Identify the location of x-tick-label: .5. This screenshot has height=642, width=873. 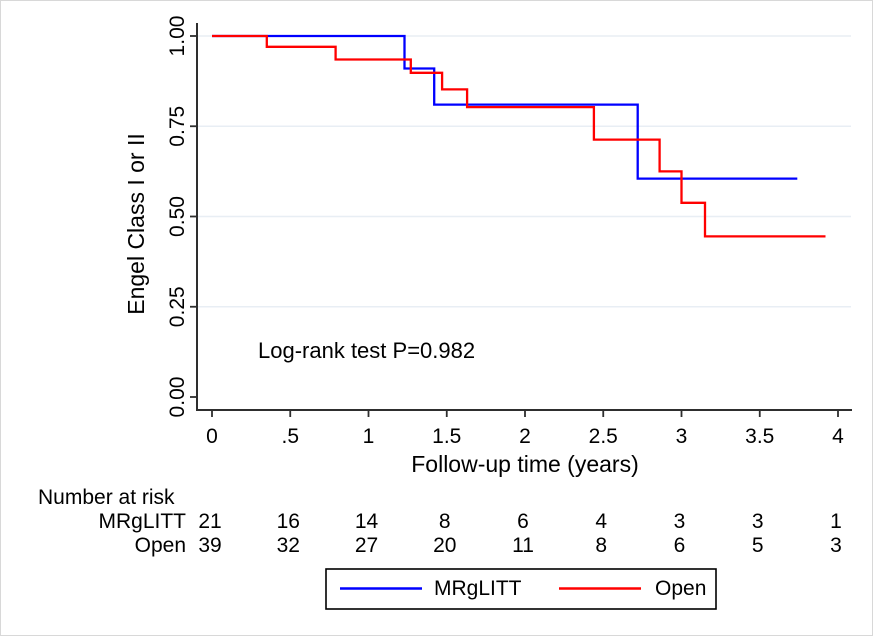
(290, 436).